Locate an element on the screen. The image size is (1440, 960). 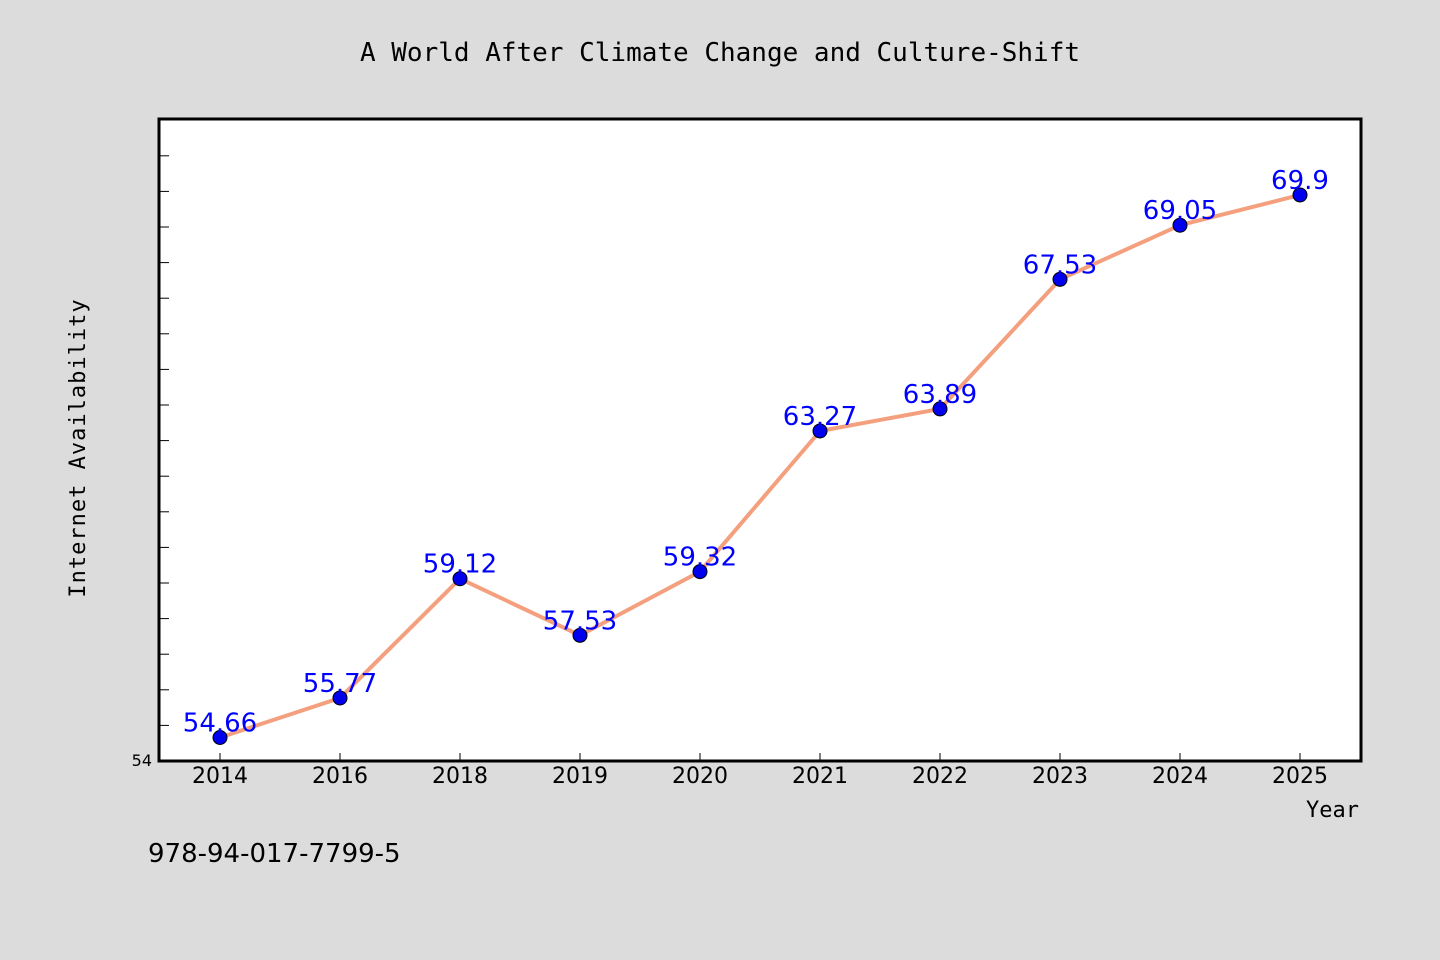
footer-isbn: 978-94-017-7799-5 is located at coordinates (274, 854).